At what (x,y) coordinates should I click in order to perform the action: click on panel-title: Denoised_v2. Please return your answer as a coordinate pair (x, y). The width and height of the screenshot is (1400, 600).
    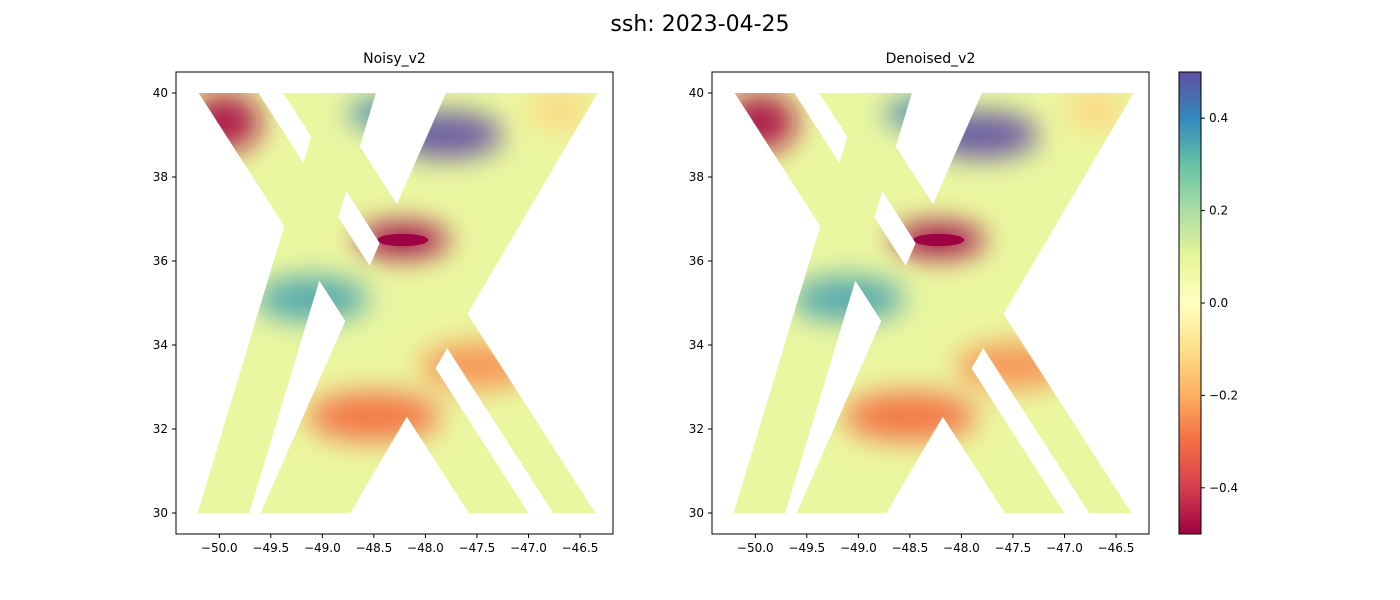
    Looking at the image, I should click on (931, 59).